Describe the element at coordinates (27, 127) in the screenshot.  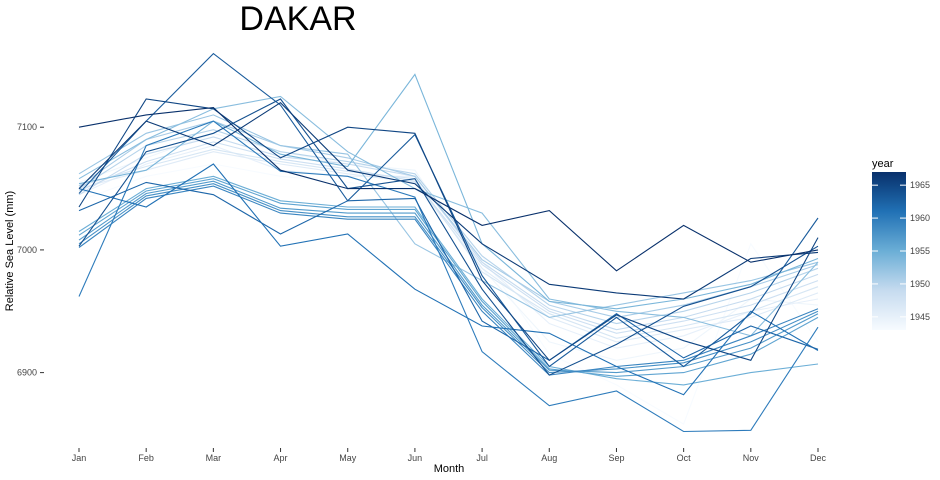
I see `y-tick-label: 7100` at that location.